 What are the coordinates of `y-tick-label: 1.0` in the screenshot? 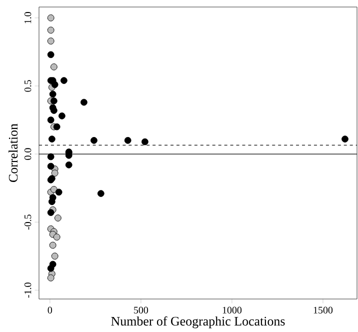 It's located at (28, 18).